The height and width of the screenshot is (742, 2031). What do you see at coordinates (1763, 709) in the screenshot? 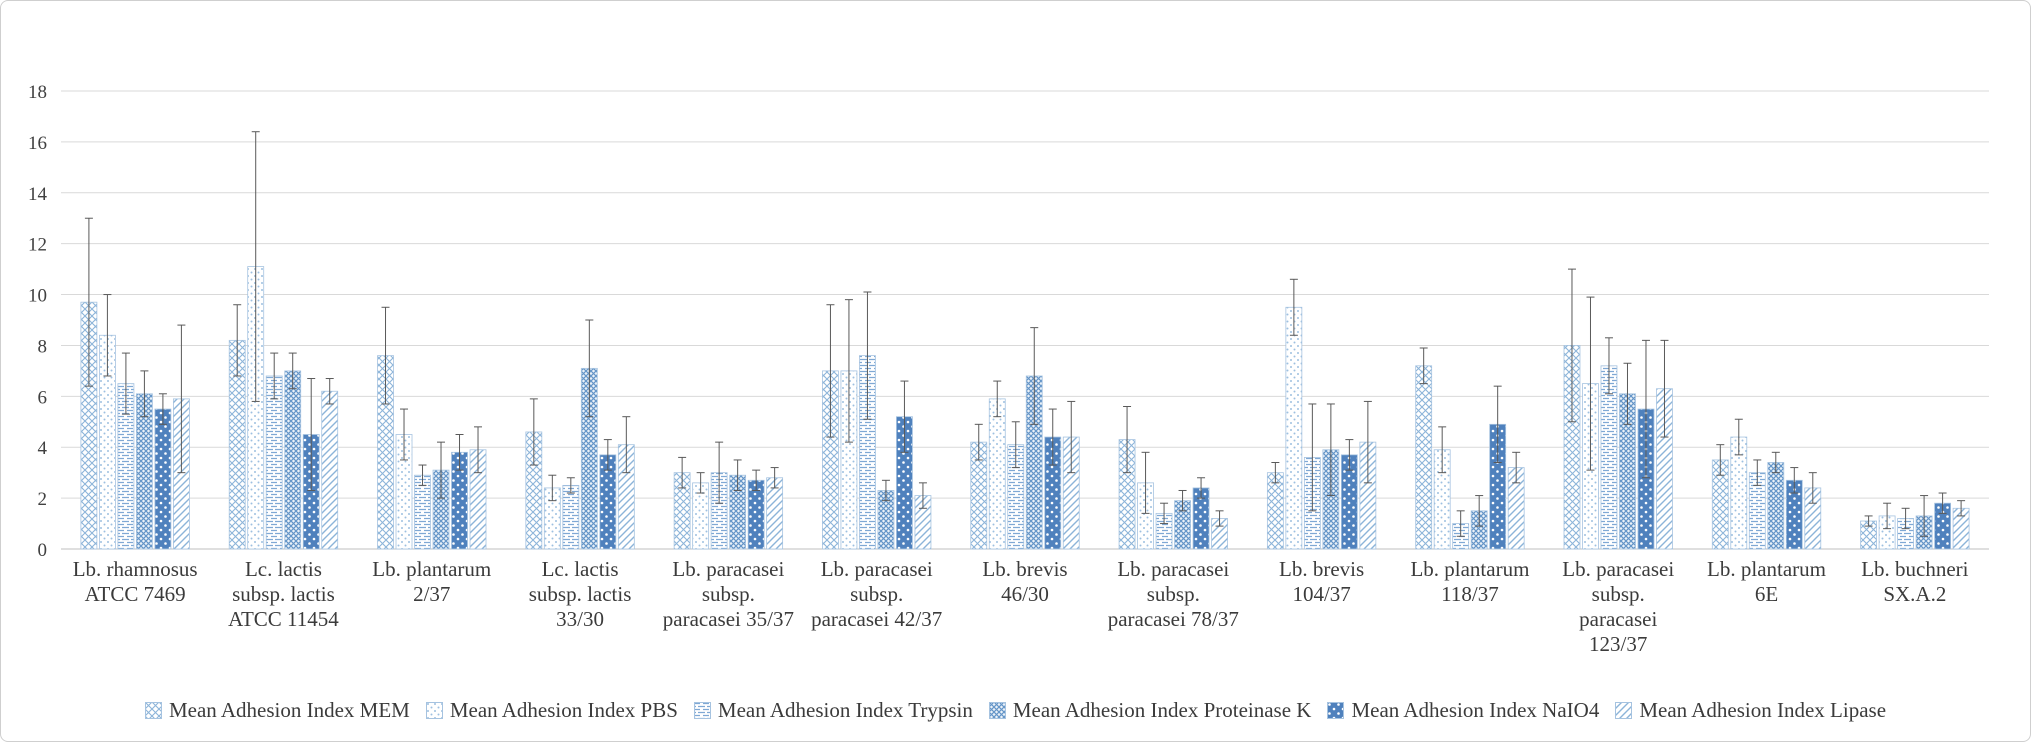
I see `legend-label: Mean Adhesion Index Lipase` at bounding box center [1763, 709].